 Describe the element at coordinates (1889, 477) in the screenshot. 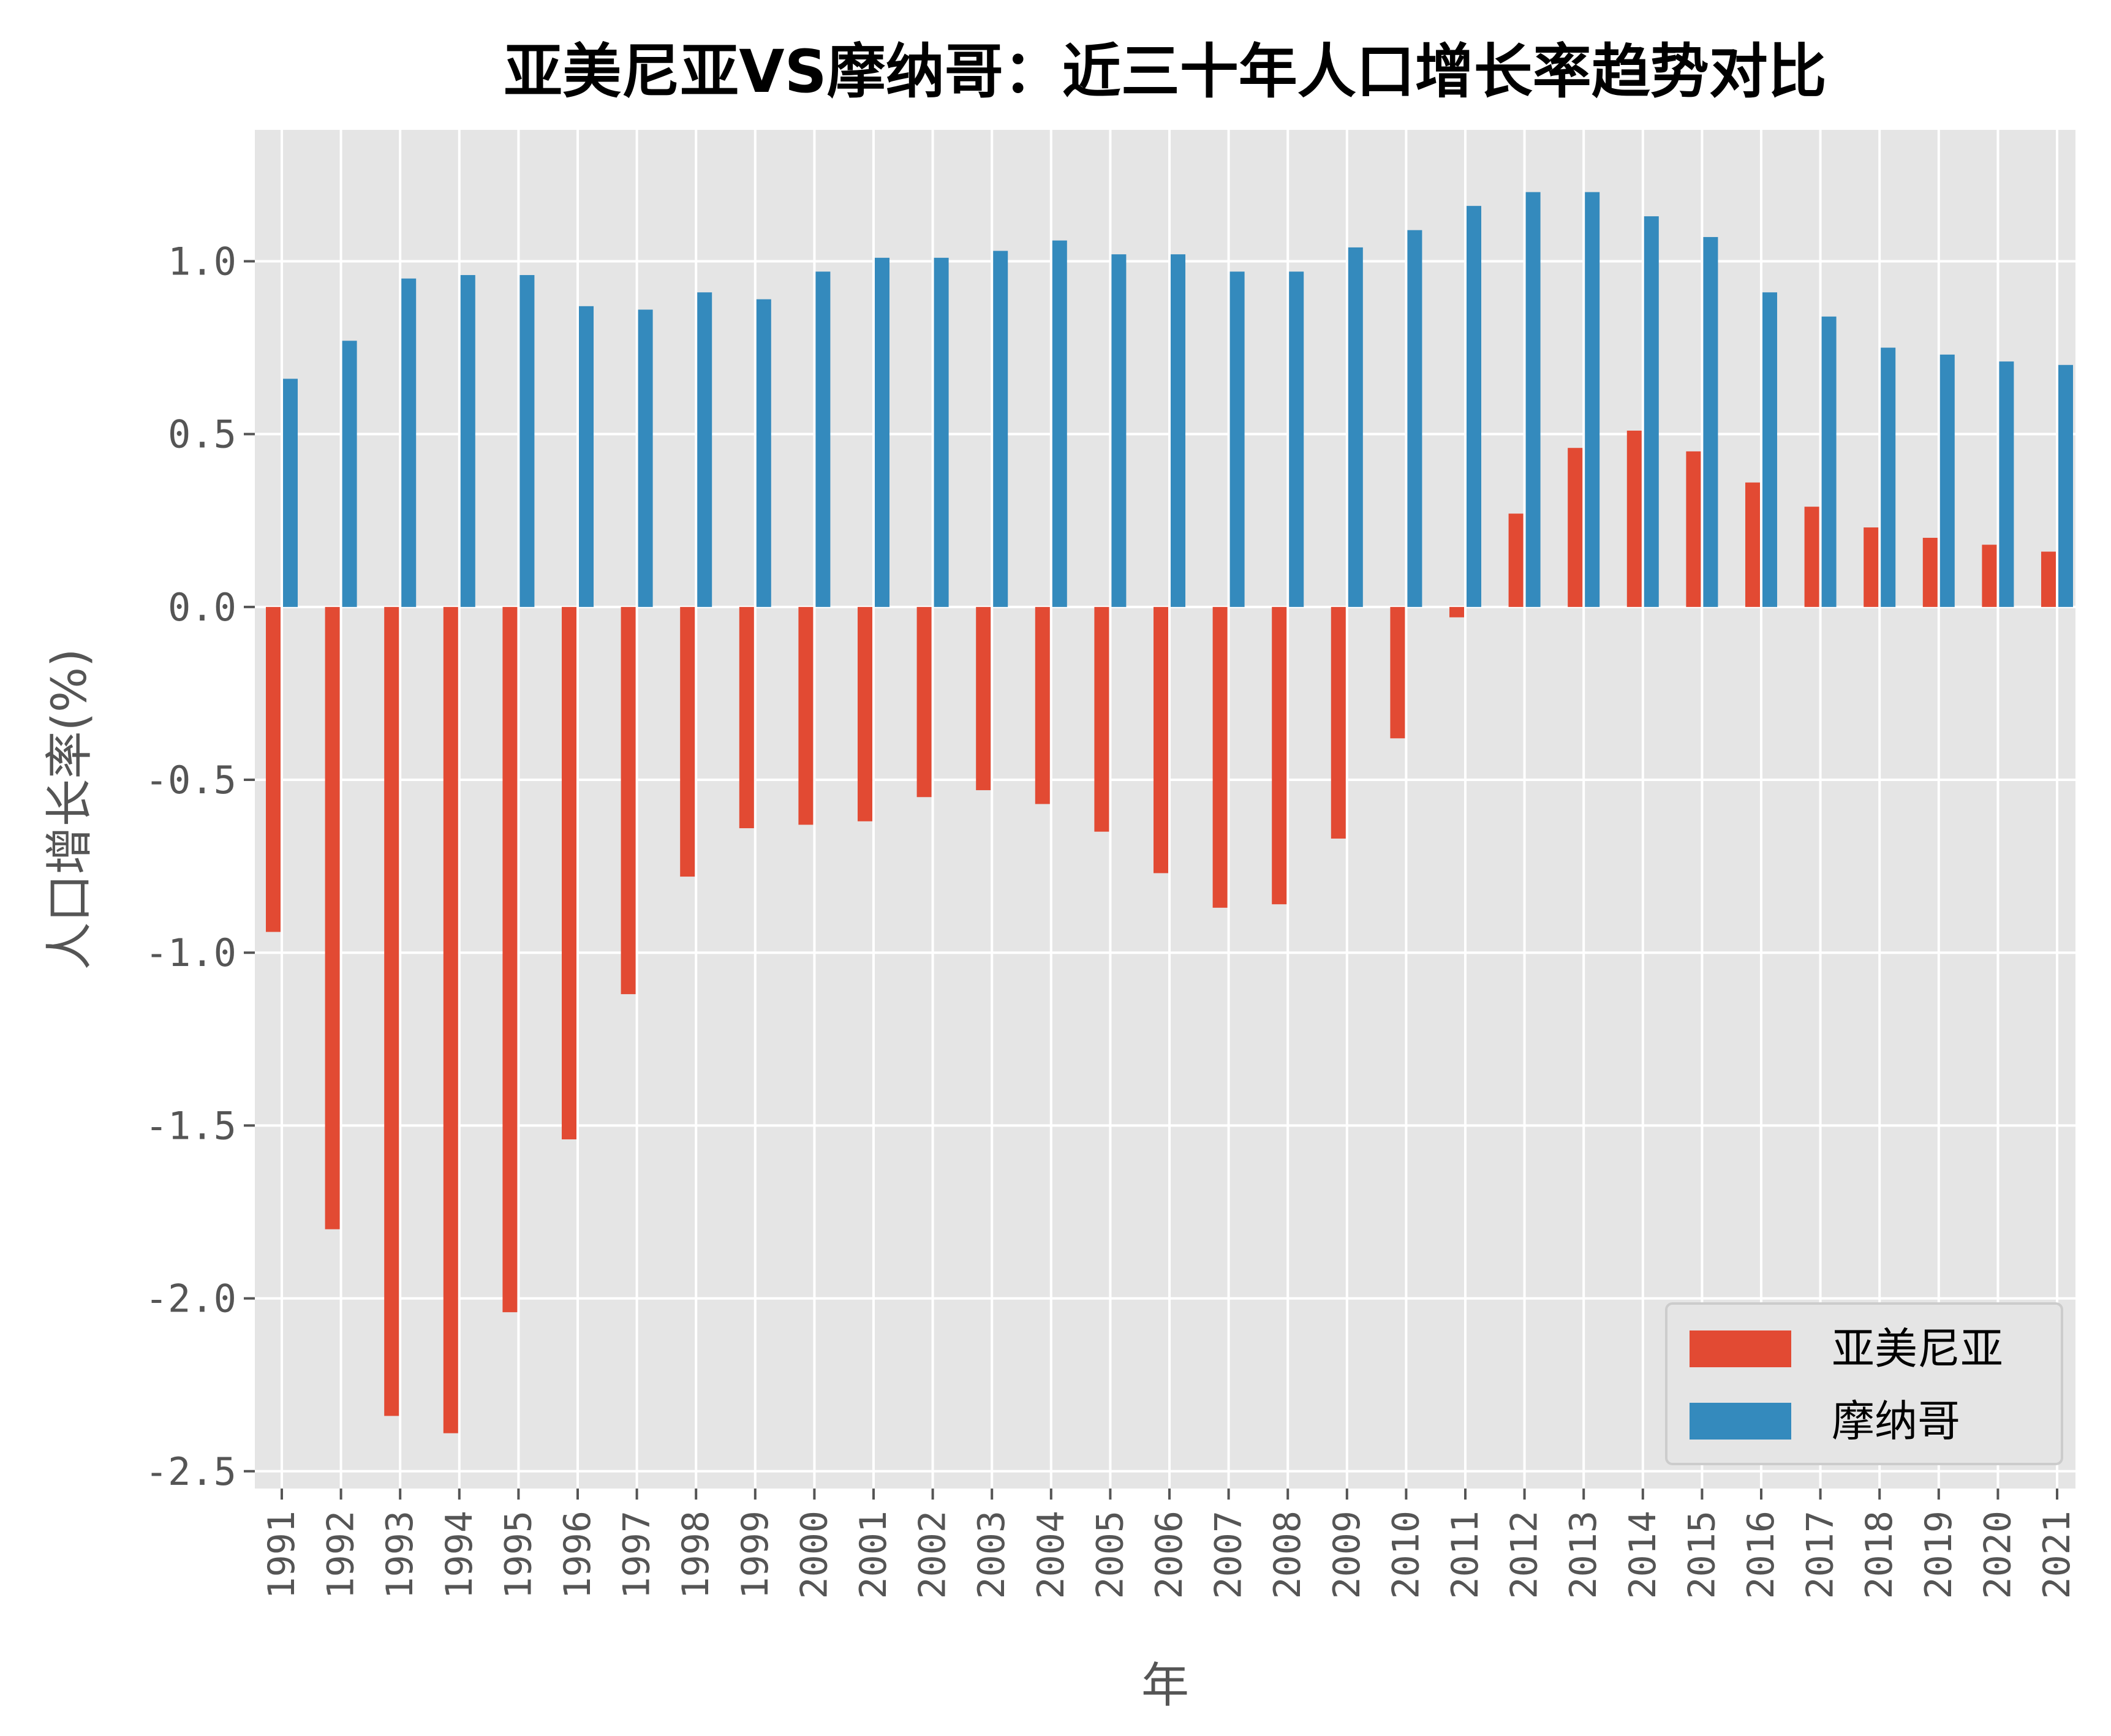

I see `bar-monaco-2018` at that location.